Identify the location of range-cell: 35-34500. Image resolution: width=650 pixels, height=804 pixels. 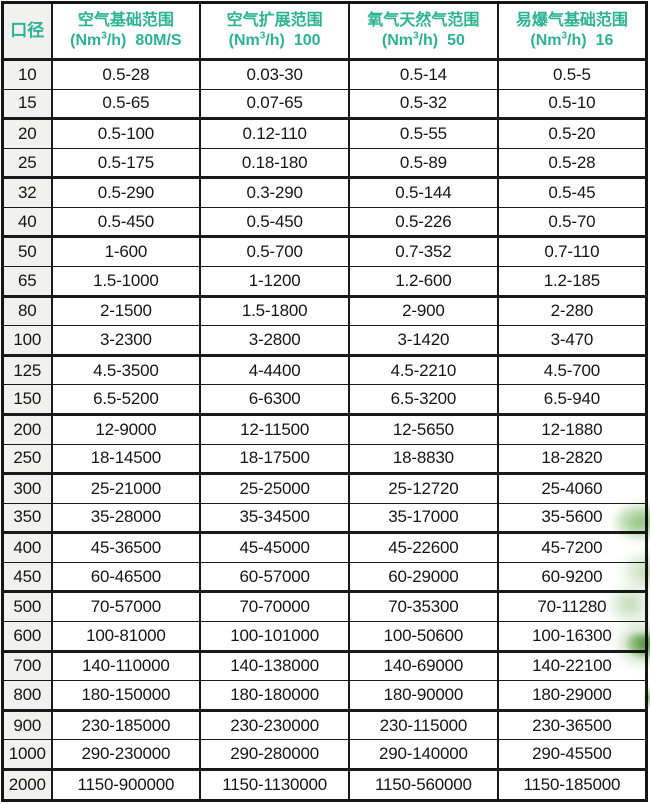
(274, 518).